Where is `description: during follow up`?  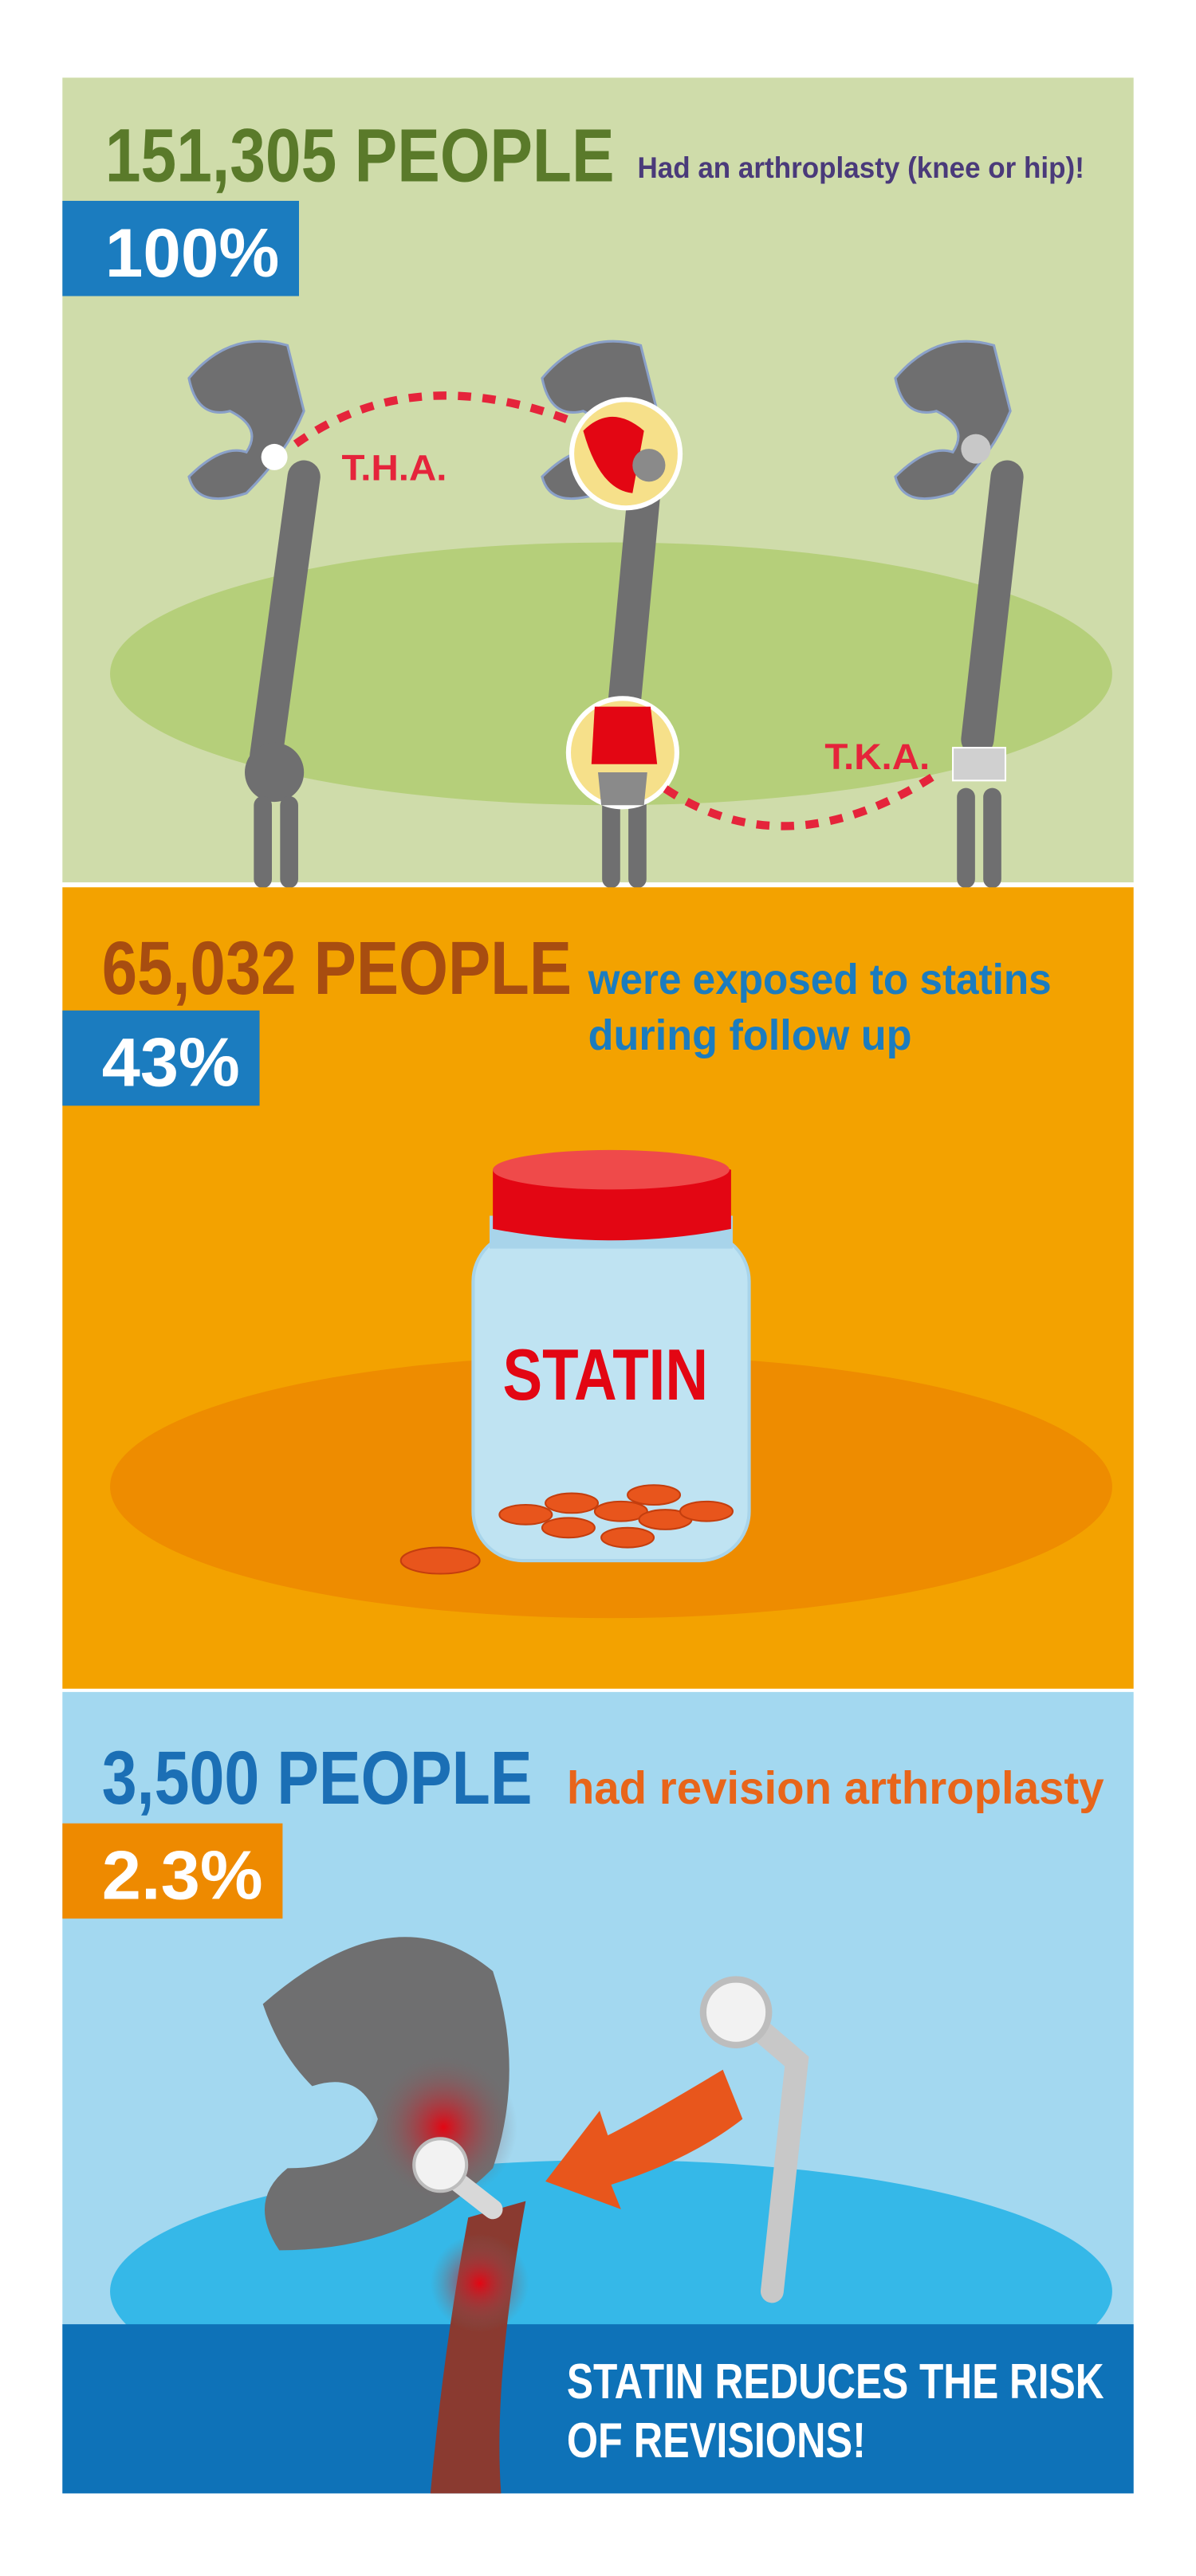 description: during follow up is located at coordinates (750, 1035).